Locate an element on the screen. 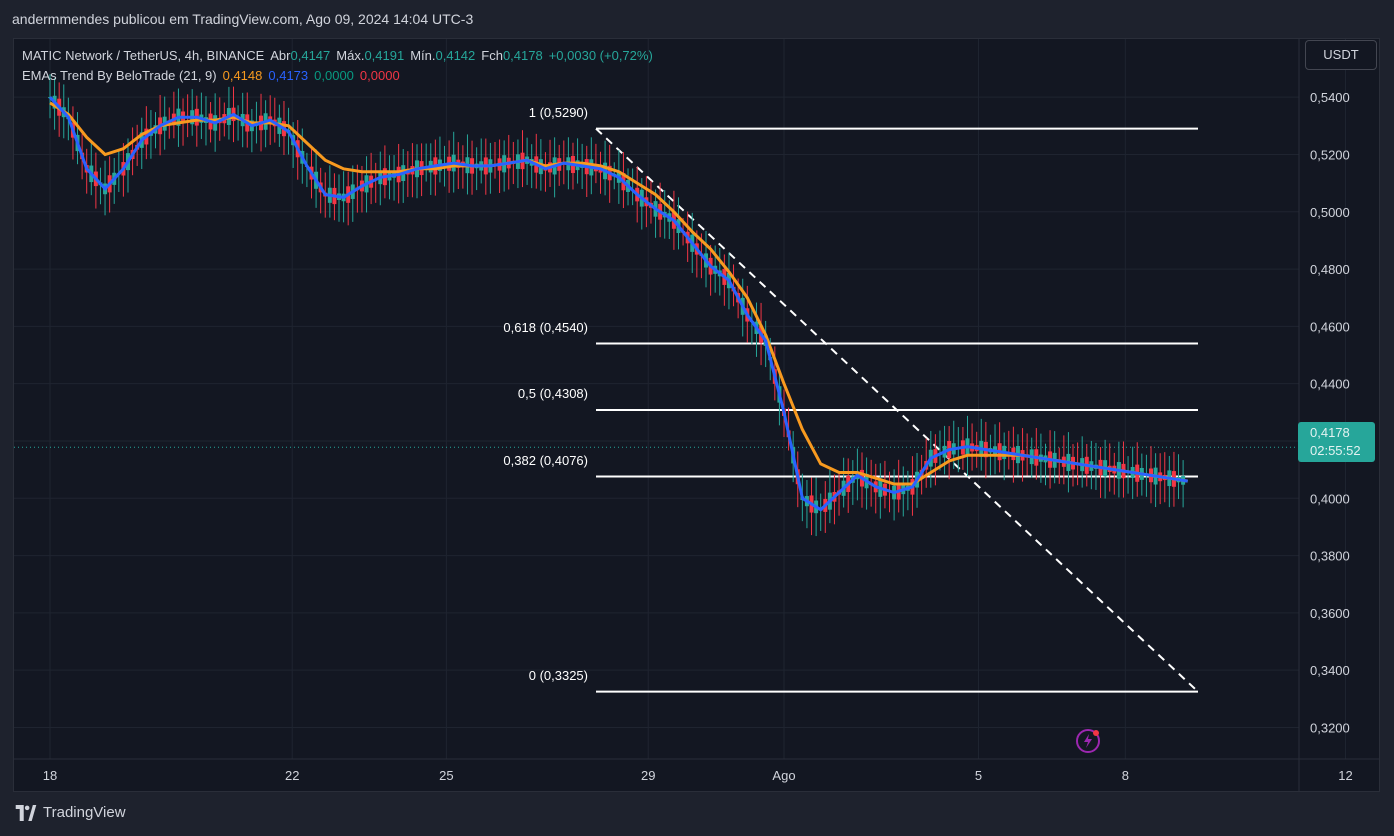  y-tick-label: 0,3200 is located at coordinates (1330, 727).